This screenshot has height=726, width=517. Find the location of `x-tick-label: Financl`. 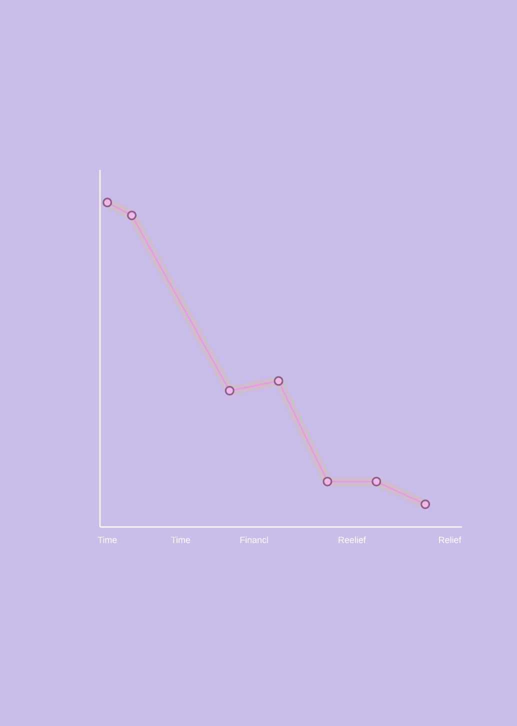

x-tick-label: Financl is located at coordinates (254, 540).